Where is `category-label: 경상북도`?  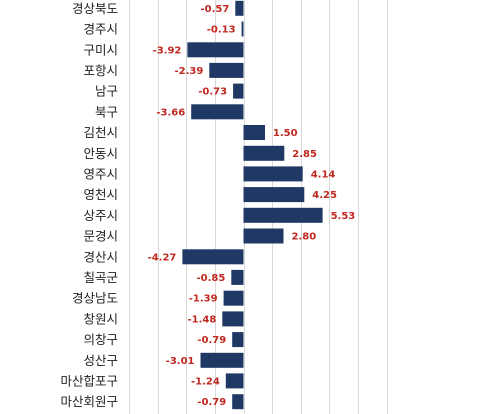 category-label: 경상북도 is located at coordinates (95, 8).